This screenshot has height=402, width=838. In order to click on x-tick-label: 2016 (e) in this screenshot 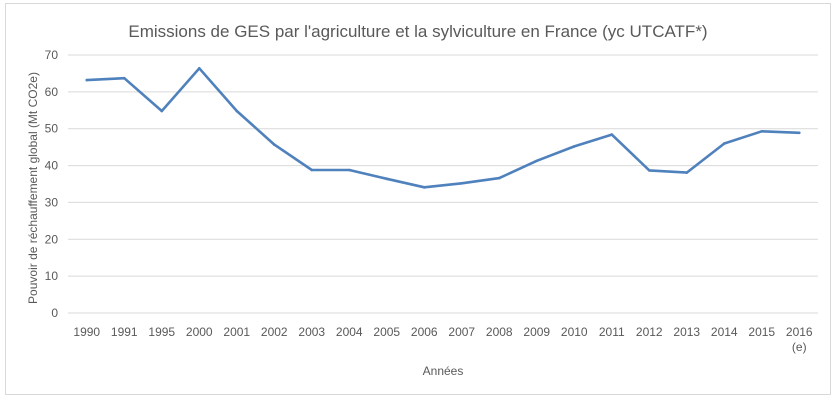, I will do `click(799, 339)`.